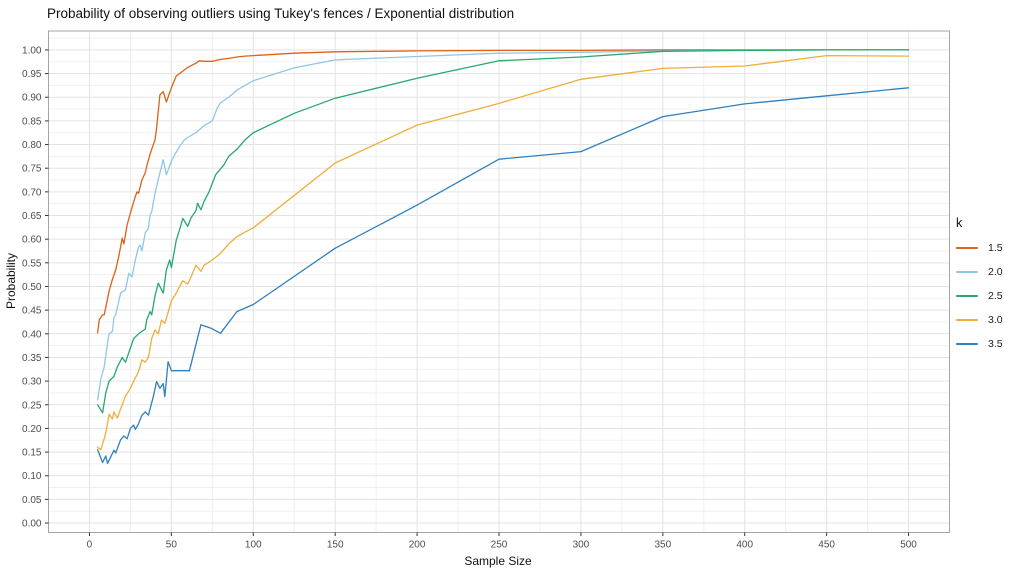 This screenshot has width=1024, height=576. I want to click on legend-item-label: 3.0, so click(995, 320).